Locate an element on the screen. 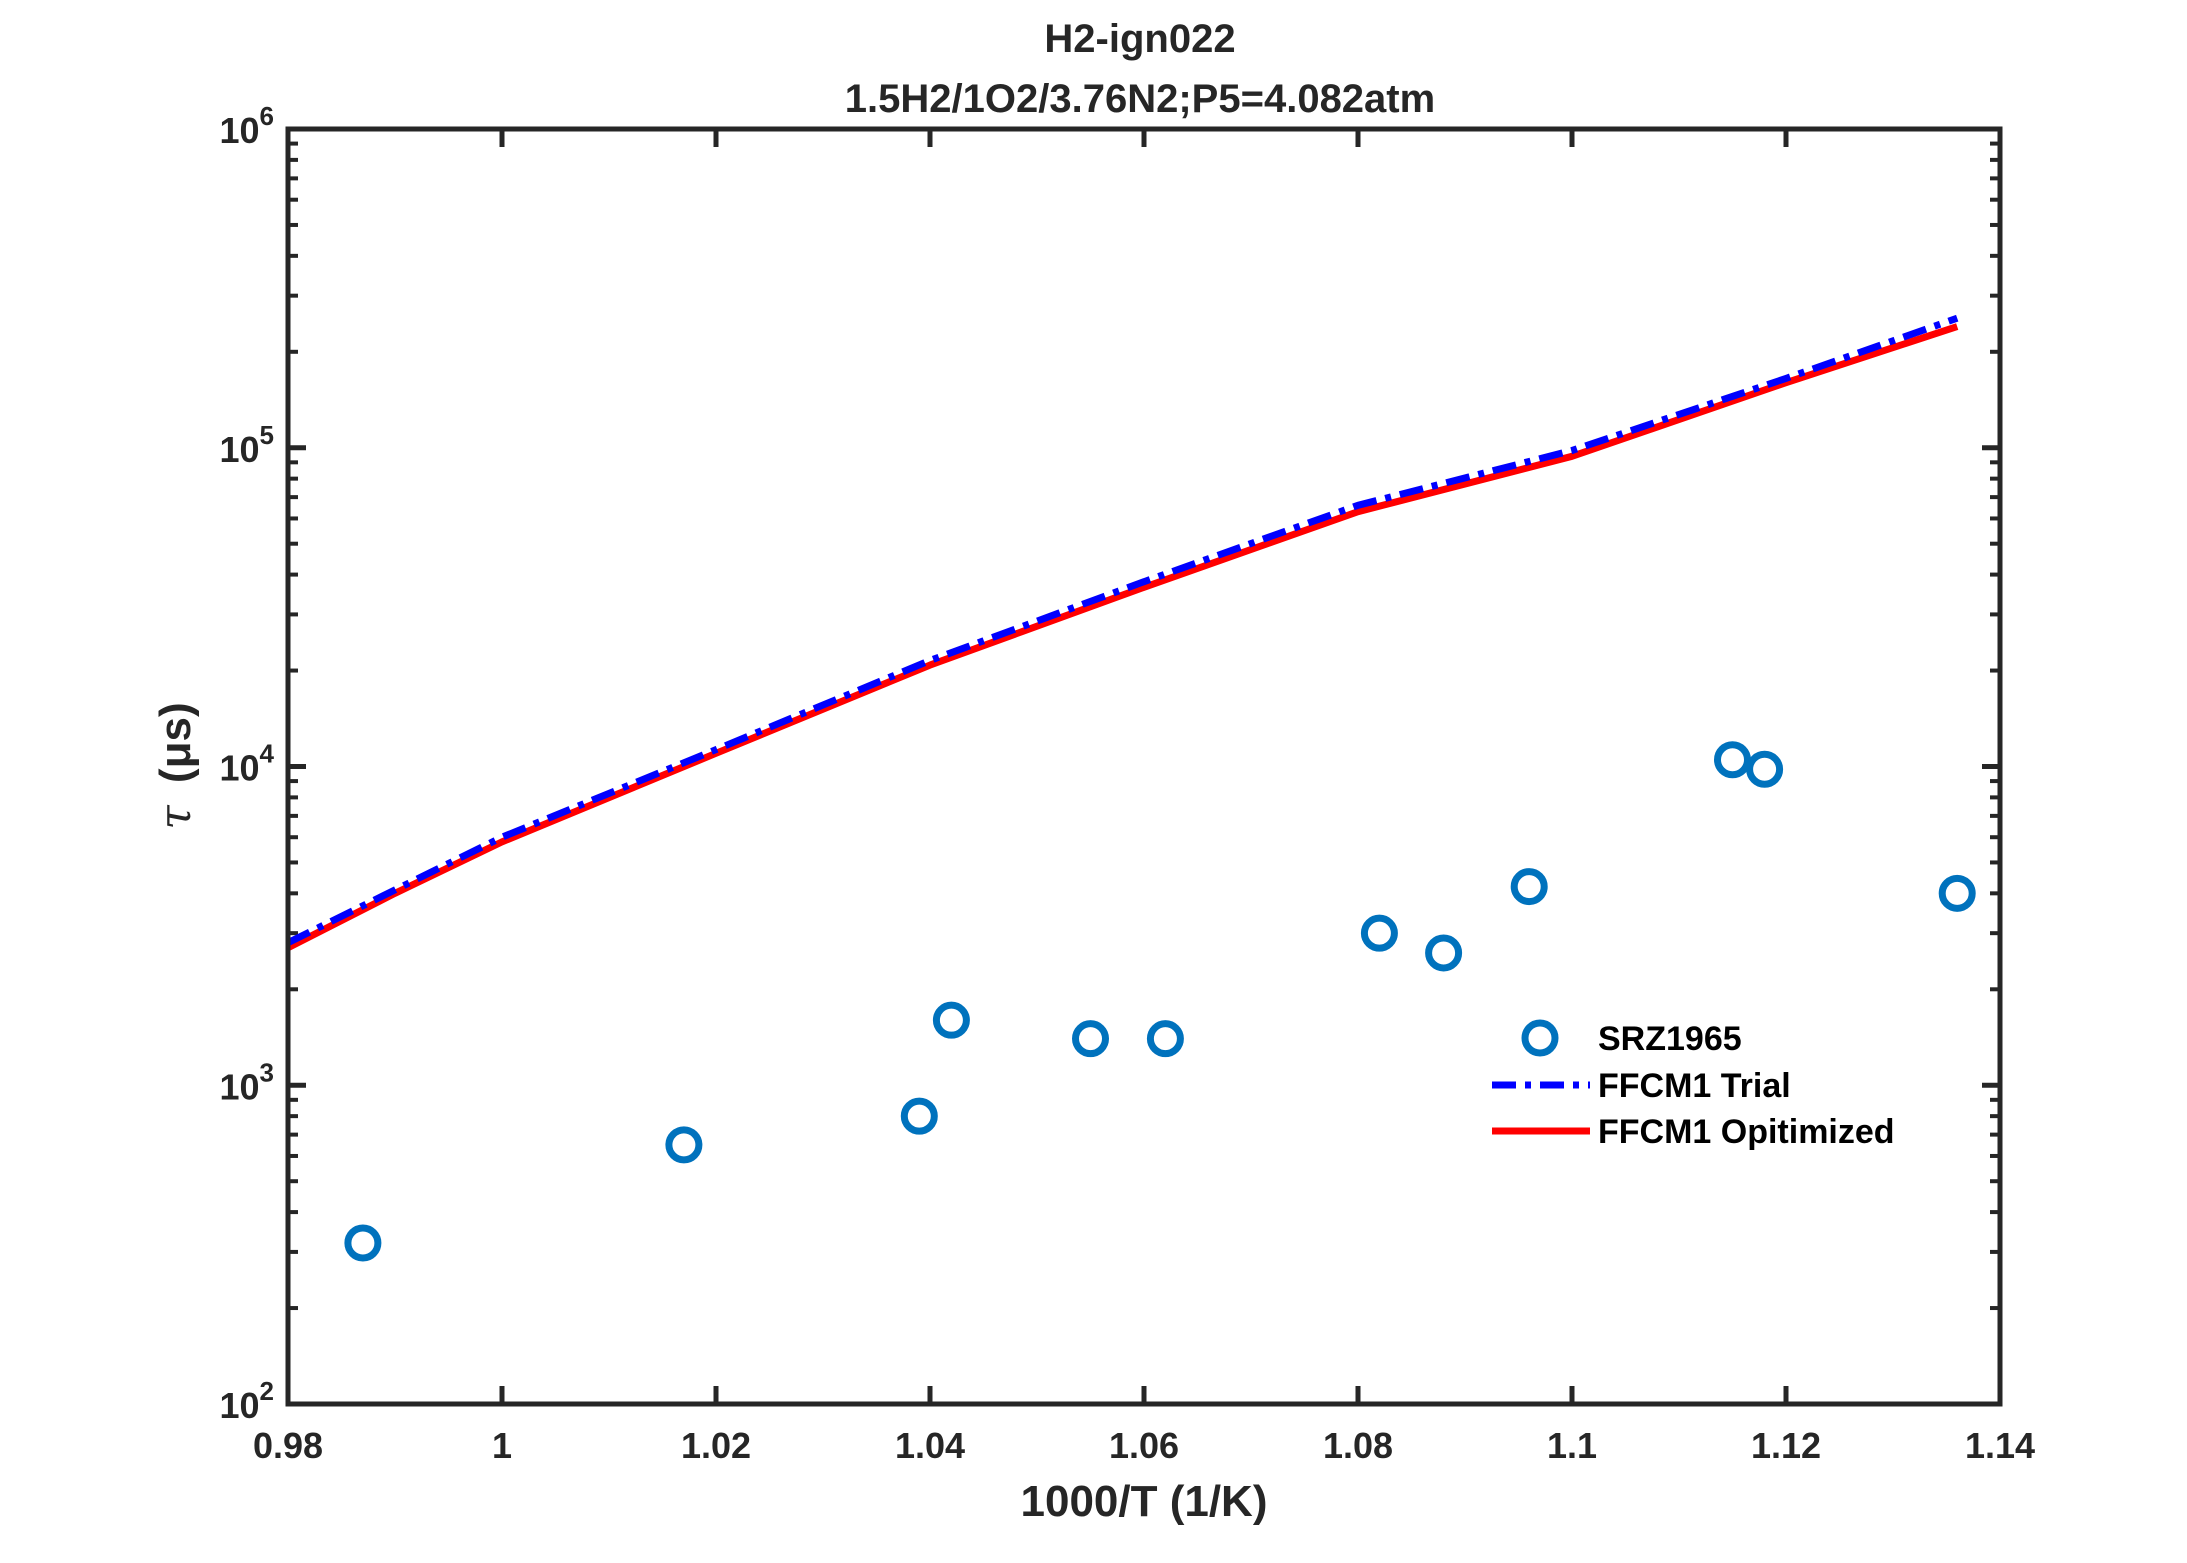 The height and width of the screenshot is (1563, 2187). x-tick-label: 1 is located at coordinates (502, 1445).